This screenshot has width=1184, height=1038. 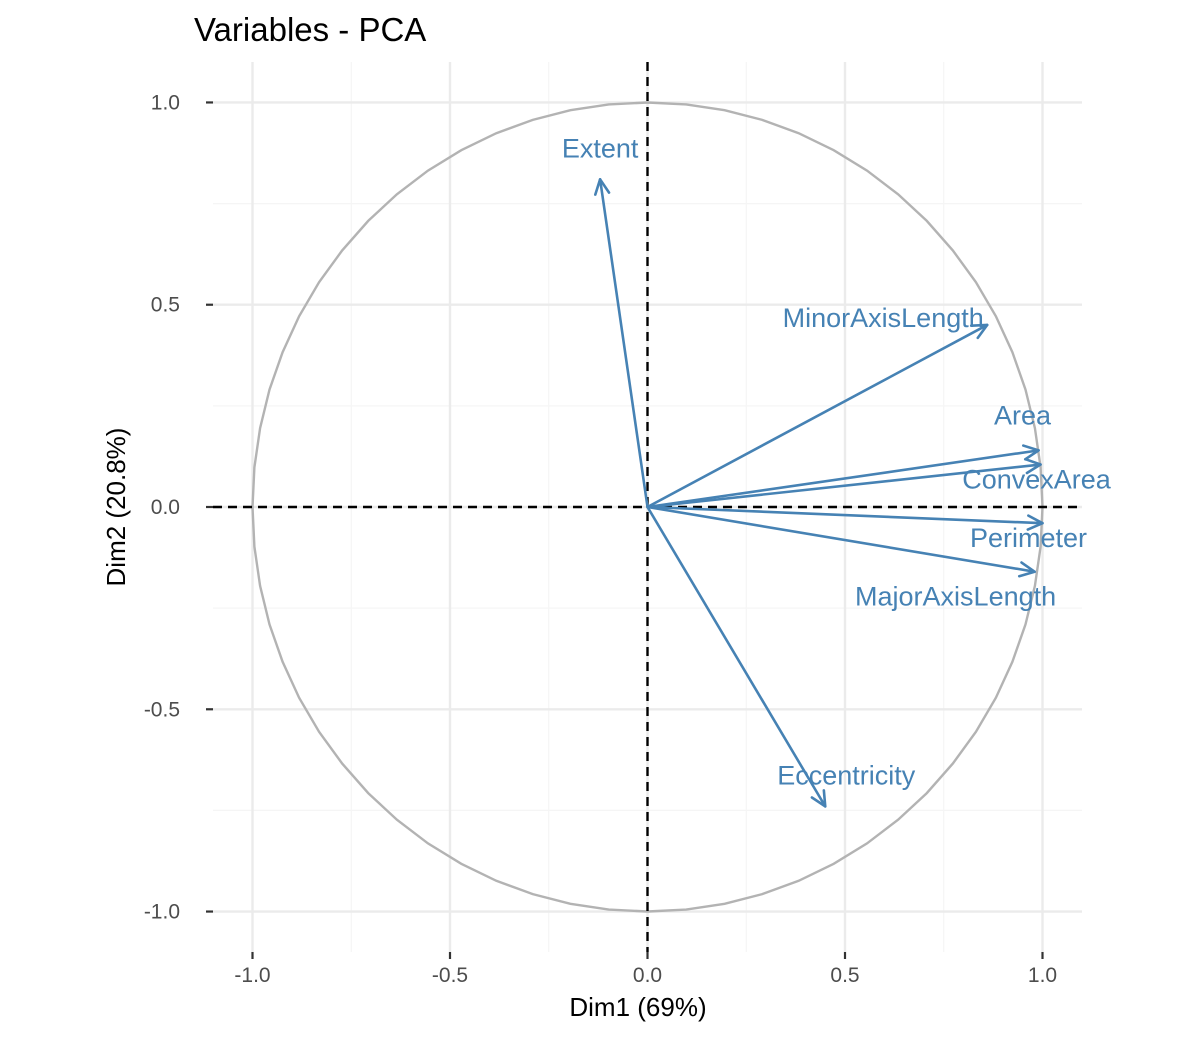 What do you see at coordinates (310, 29) in the screenshot?
I see `chart-title: Variables - PCA` at bounding box center [310, 29].